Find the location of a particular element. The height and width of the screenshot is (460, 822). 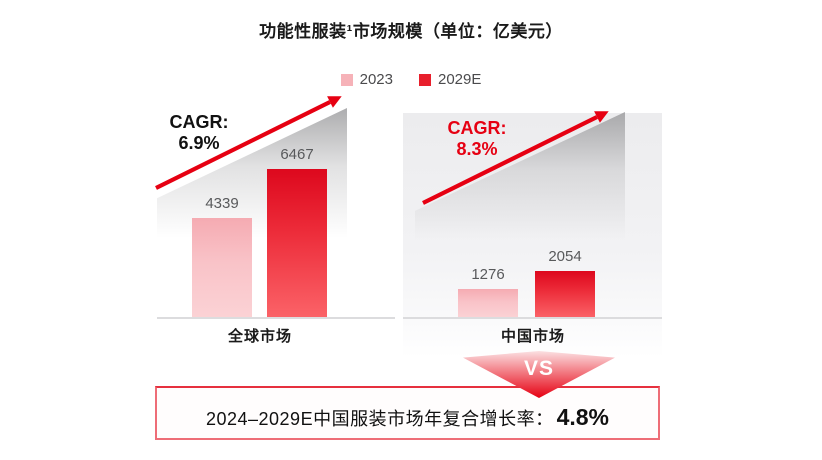

market-label-global: 全球市场 is located at coordinates (259, 336).